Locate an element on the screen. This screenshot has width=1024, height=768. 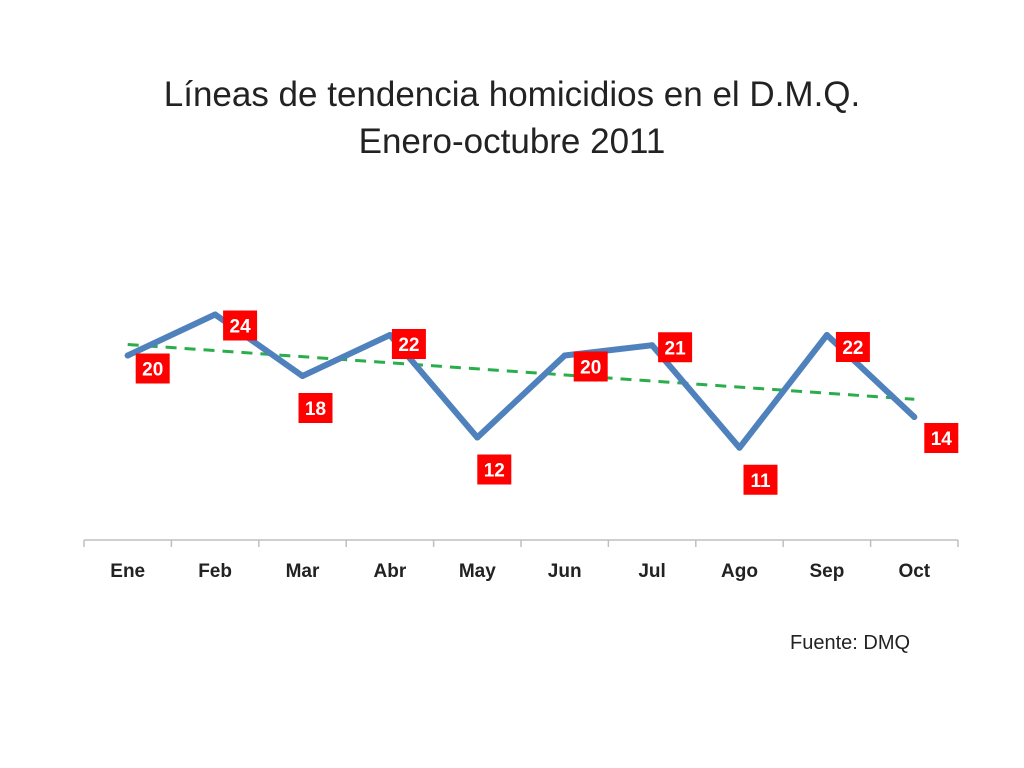
data-label-value: 14 is located at coordinates (942, 439).